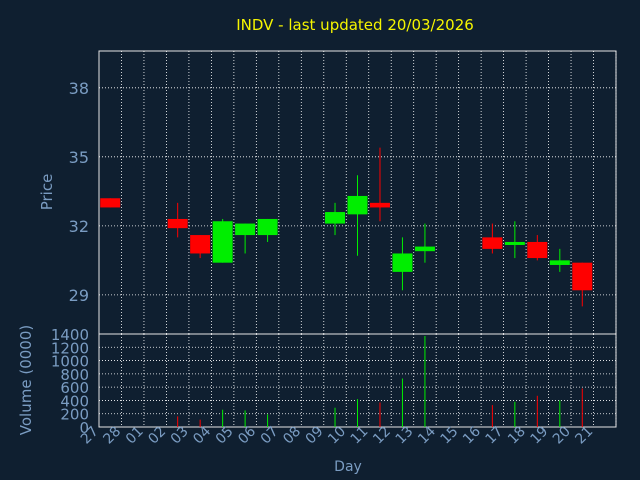  Describe the element at coordinates (70, 348) in the screenshot. I see `volume-tick-label: 1200` at that location.